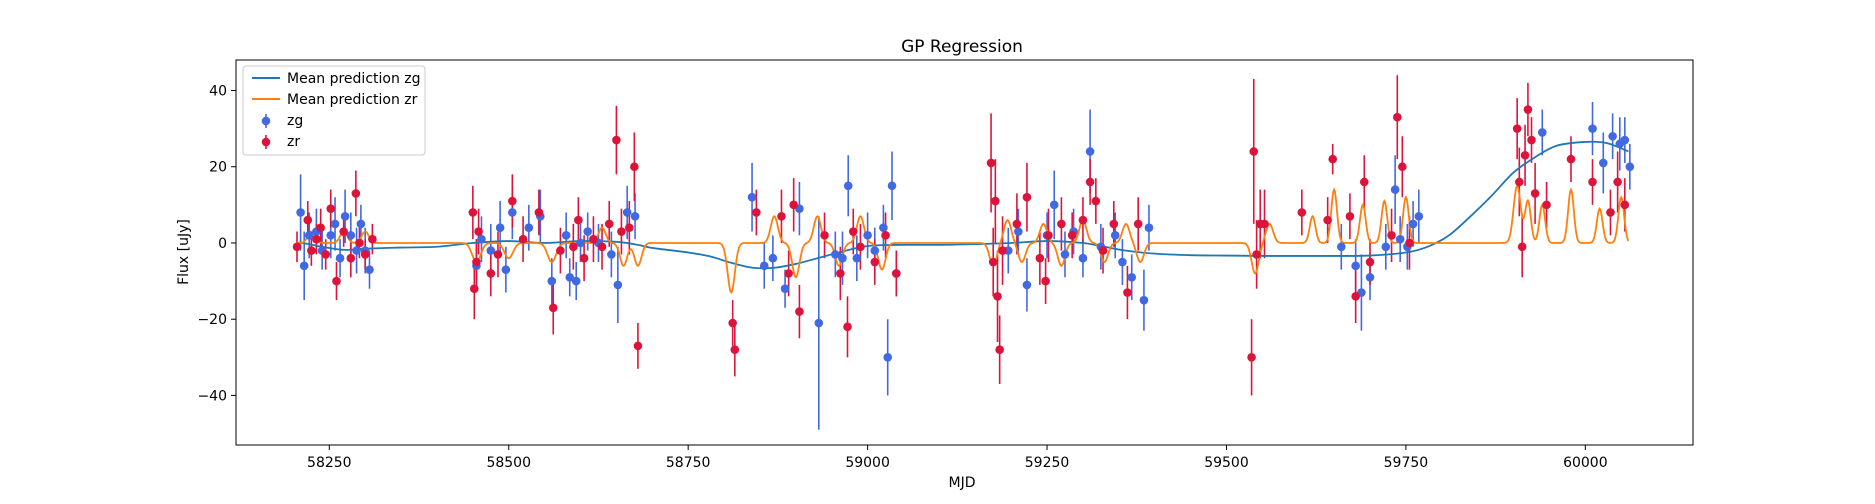  I want to click on y-tick-label: −20, so click(212, 320).